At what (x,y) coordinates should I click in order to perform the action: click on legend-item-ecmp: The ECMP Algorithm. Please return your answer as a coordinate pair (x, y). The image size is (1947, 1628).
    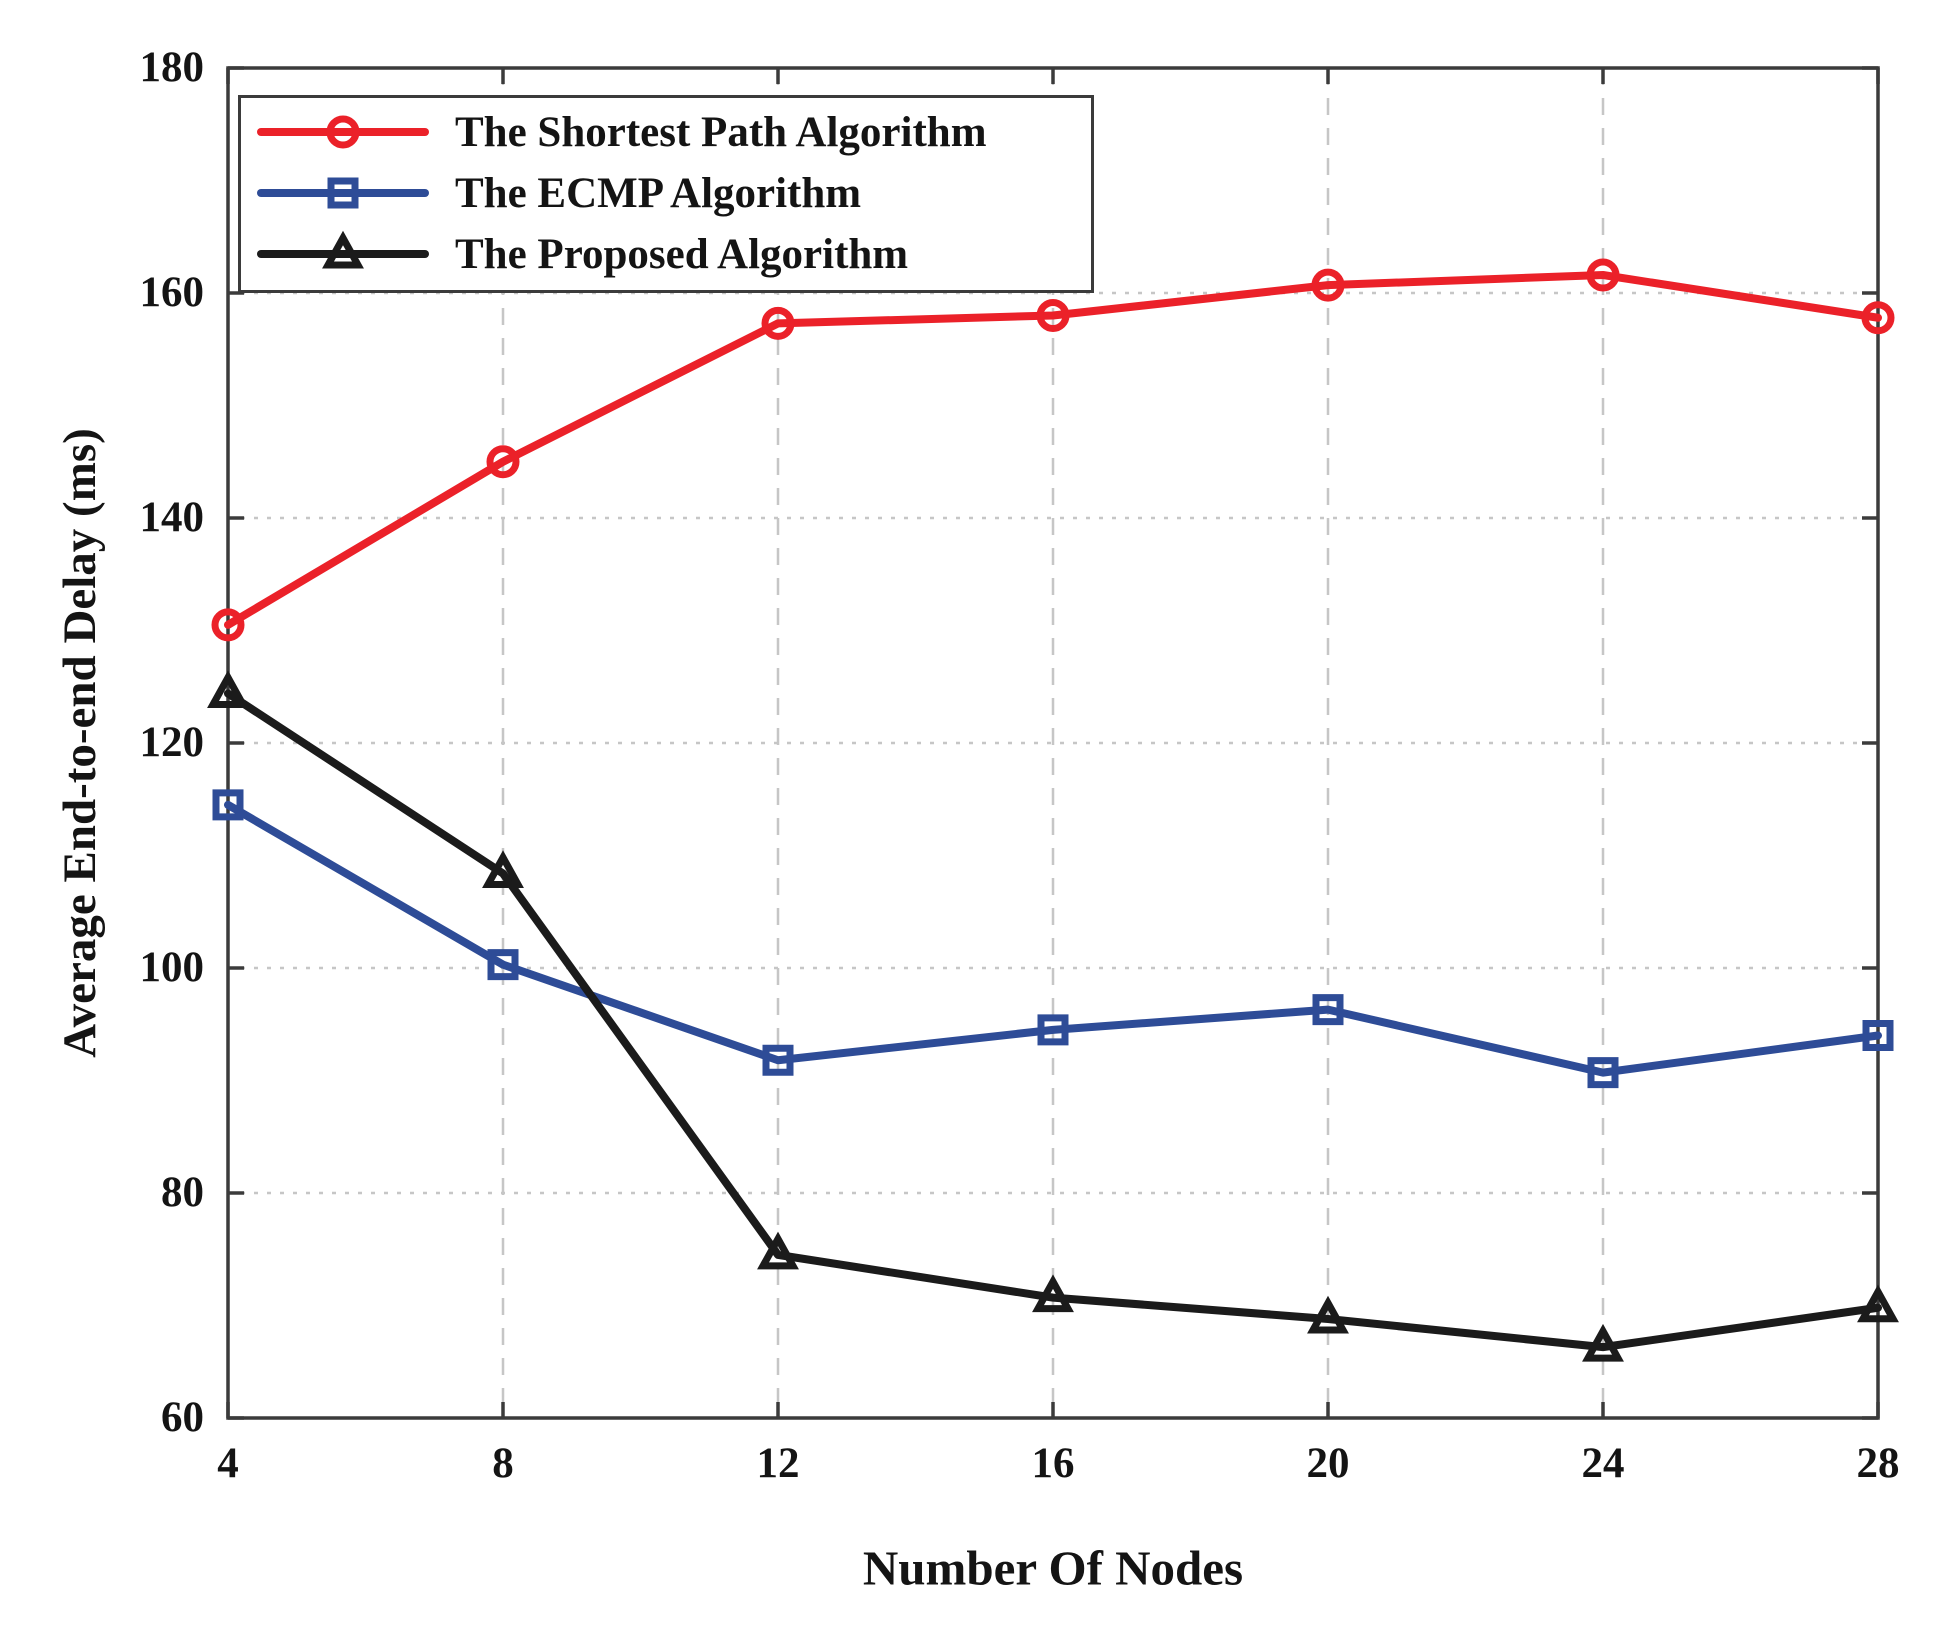
    Looking at the image, I should click on (666, 193).